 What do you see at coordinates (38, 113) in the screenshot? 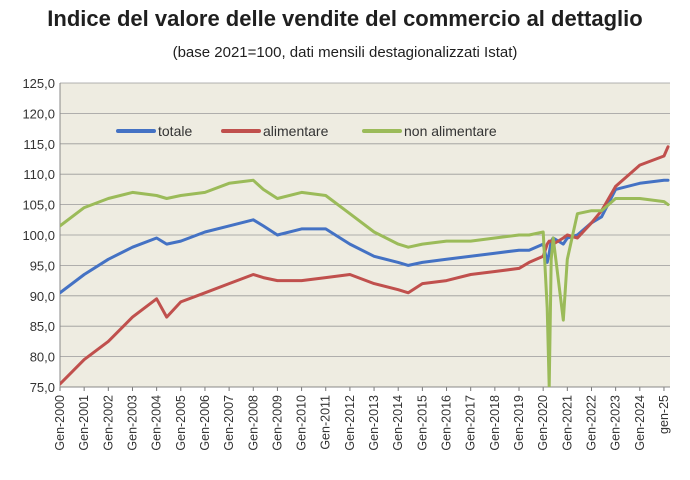
I see `y-tick-label: 120,0` at bounding box center [38, 113].